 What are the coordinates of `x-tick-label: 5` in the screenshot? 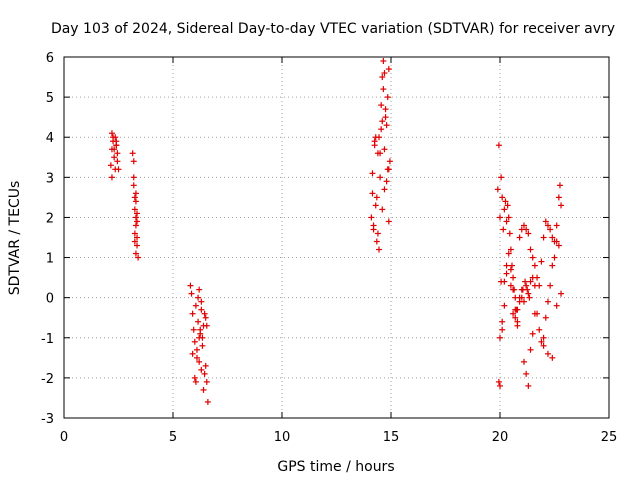 It's located at (173, 437).